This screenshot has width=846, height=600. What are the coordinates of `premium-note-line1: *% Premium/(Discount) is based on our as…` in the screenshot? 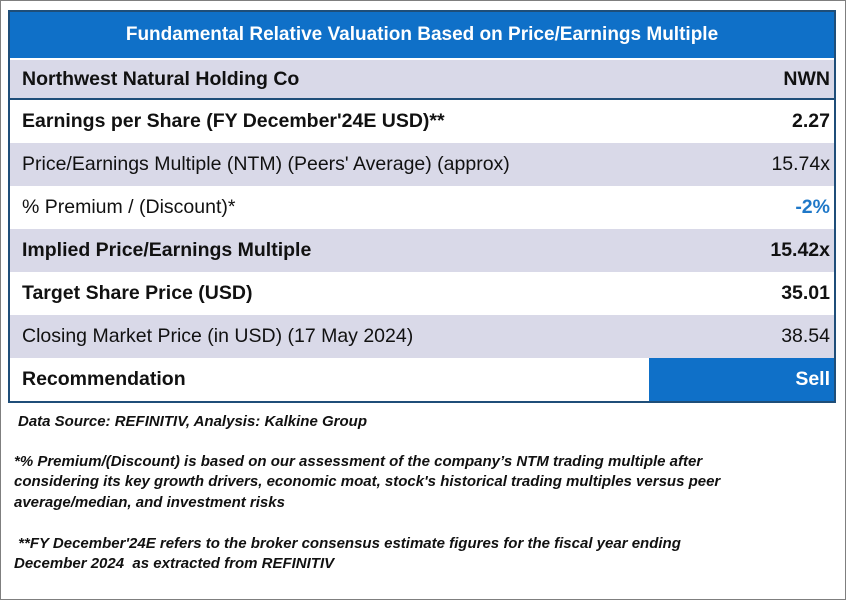 It's located at (358, 461).